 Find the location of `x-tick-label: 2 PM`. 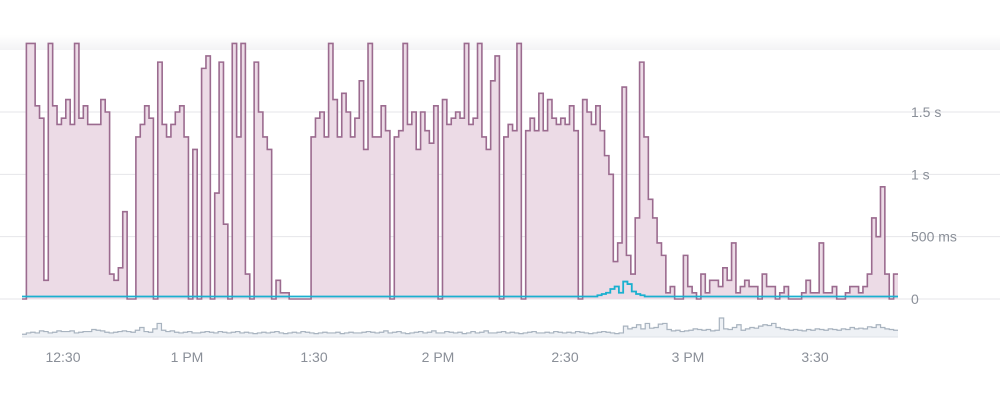

x-tick-label: 2 PM is located at coordinates (438, 357).